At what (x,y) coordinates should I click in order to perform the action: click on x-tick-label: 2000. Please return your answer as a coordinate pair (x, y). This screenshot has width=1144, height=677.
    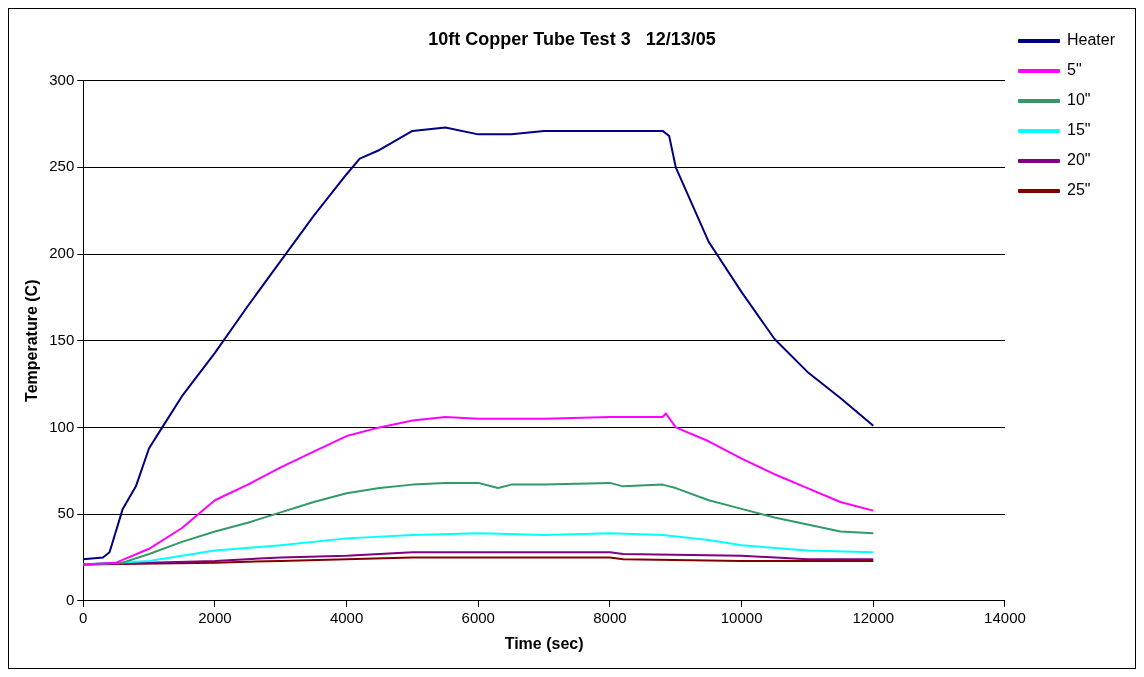
    Looking at the image, I should click on (215, 617).